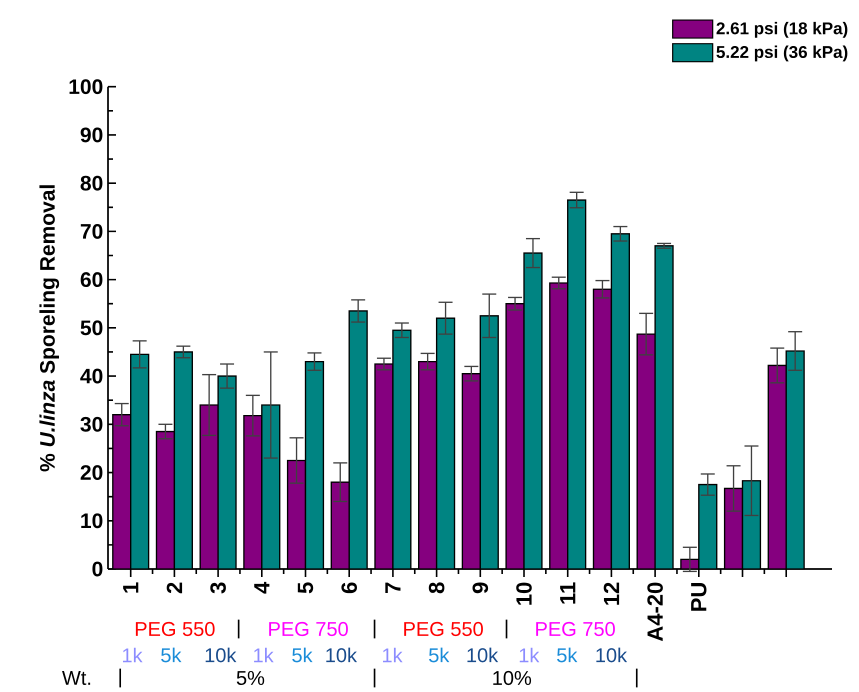 The height and width of the screenshot is (692, 859). Describe the element at coordinates (262, 588) in the screenshot. I see `x-tick-label: 4` at that location.